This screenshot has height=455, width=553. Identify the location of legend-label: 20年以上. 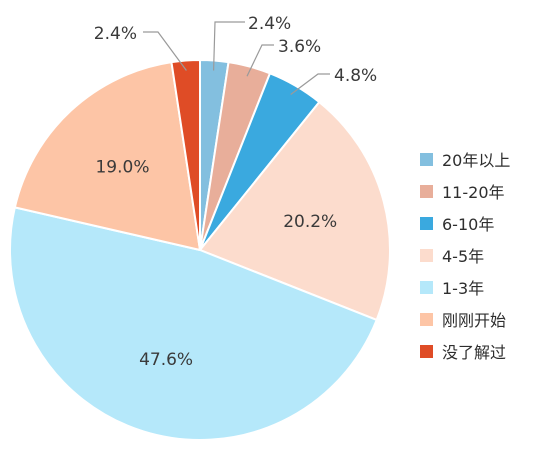
(476, 160).